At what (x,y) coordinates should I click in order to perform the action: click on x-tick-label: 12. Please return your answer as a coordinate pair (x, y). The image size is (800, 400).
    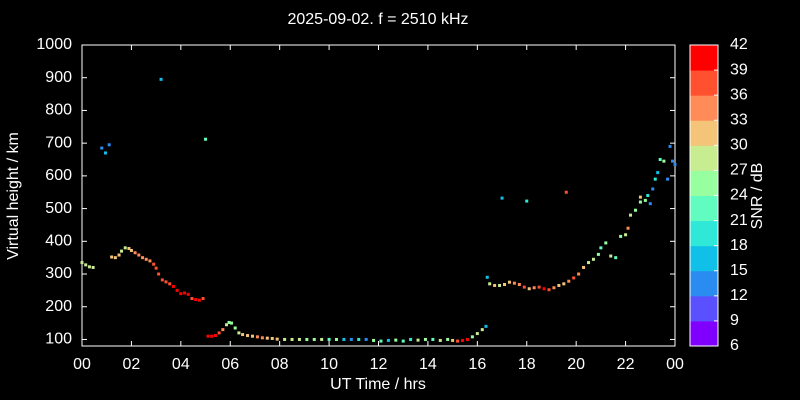
    Looking at the image, I should click on (379, 364).